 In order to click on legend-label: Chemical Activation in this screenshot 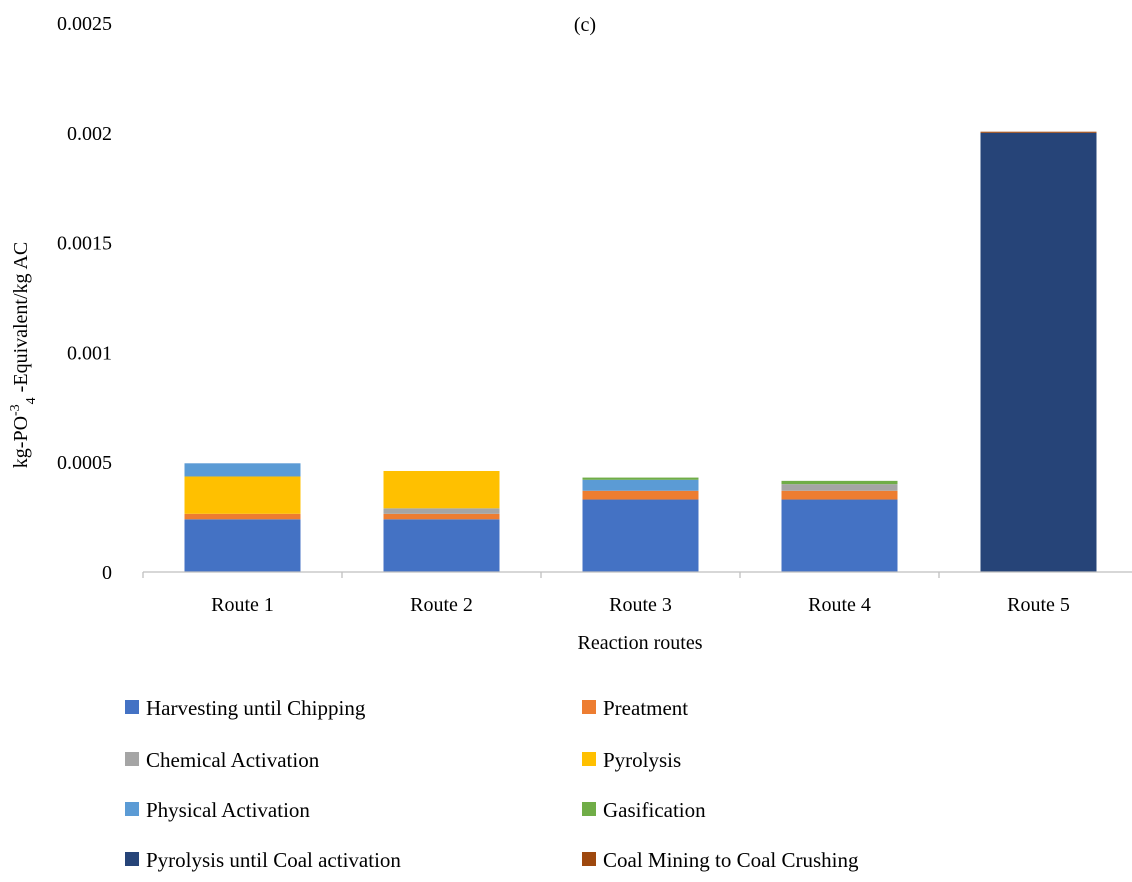, I will do `click(233, 760)`.